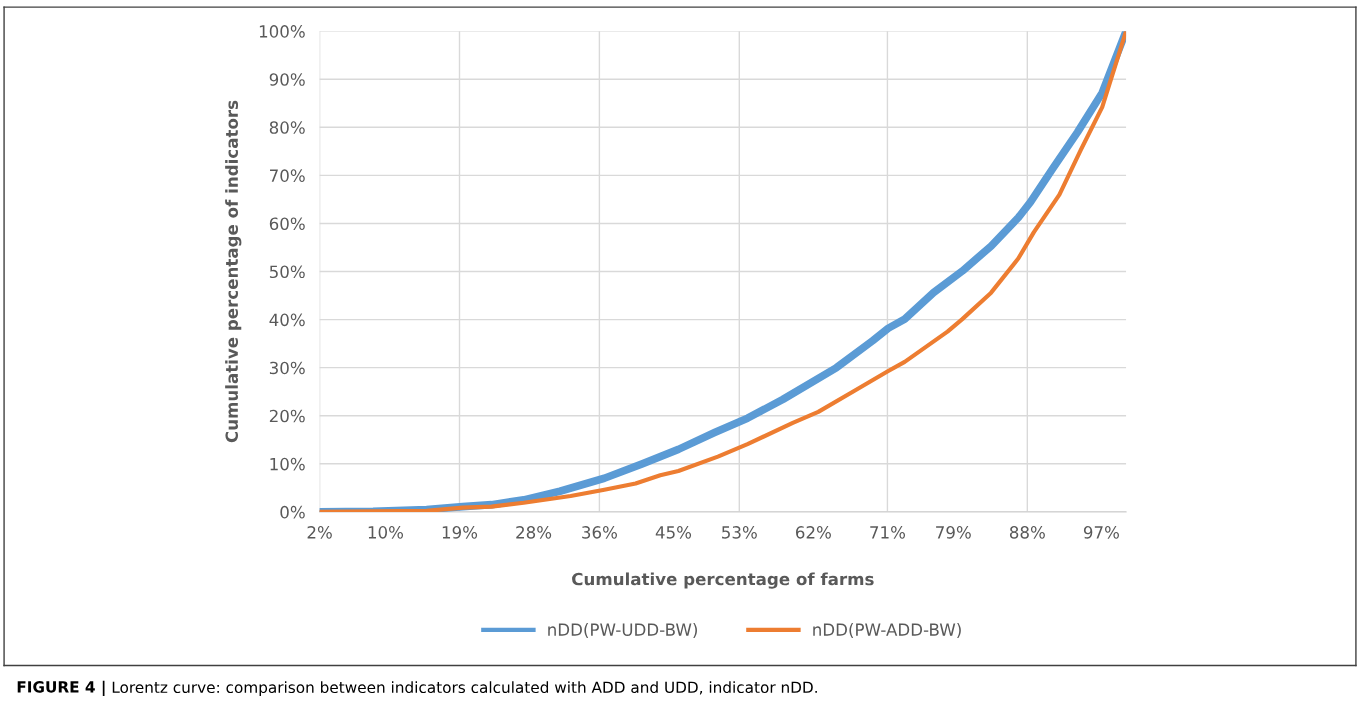 The image size is (1360, 708). I want to click on y-tick-label: 80%, so click(287, 127).